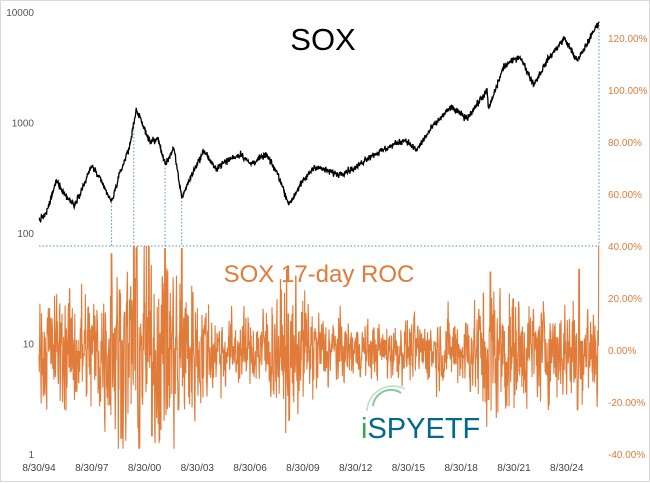  I want to click on x-tick-label: 8/30/00, so click(145, 468).